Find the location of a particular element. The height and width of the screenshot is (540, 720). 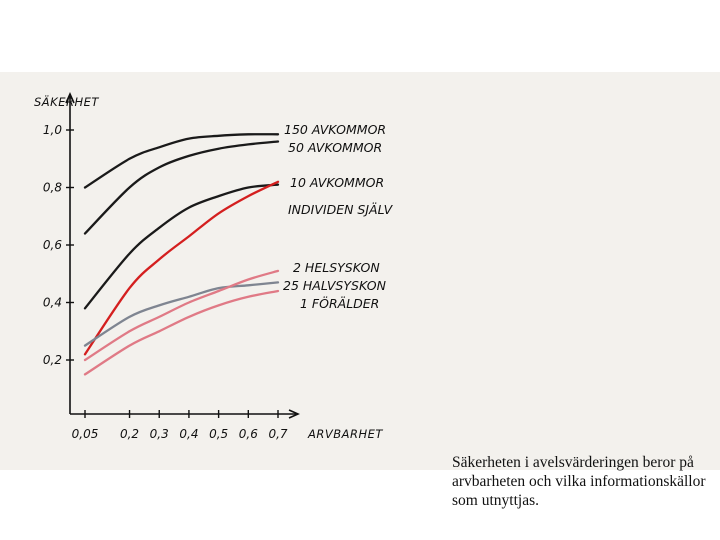

series-line-25-halvsyskon is located at coordinates (181, 315).